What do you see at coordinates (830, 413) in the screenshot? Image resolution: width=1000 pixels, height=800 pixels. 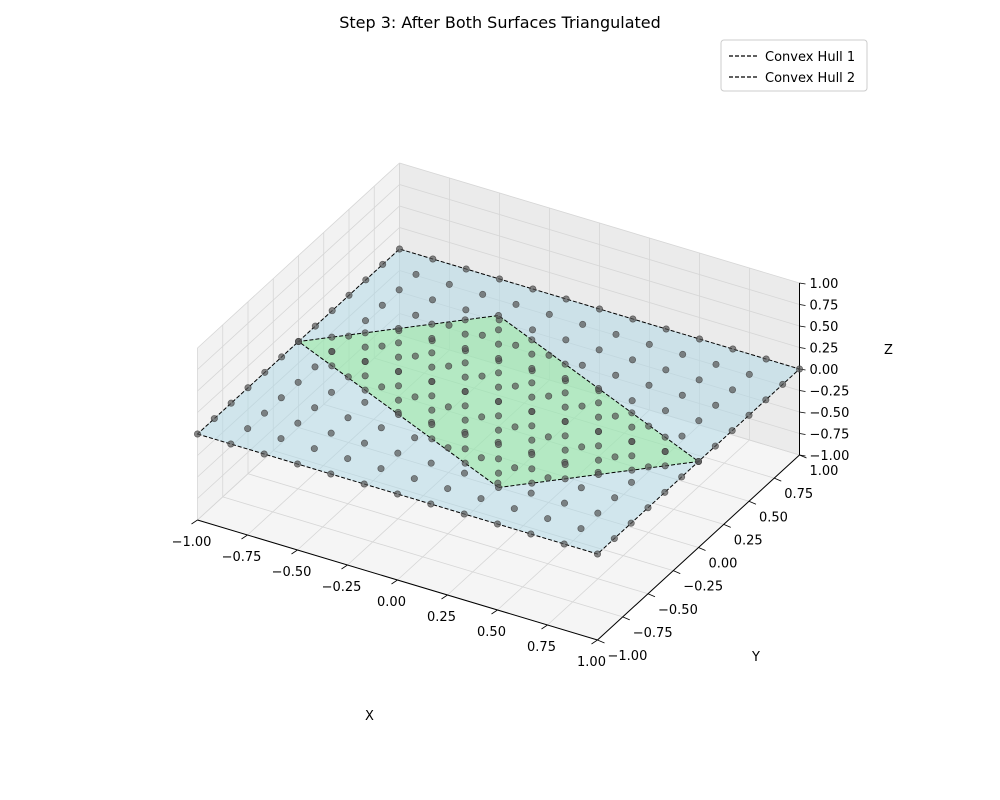 I see `z-tick-label-2: −0.50` at bounding box center [830, 413].